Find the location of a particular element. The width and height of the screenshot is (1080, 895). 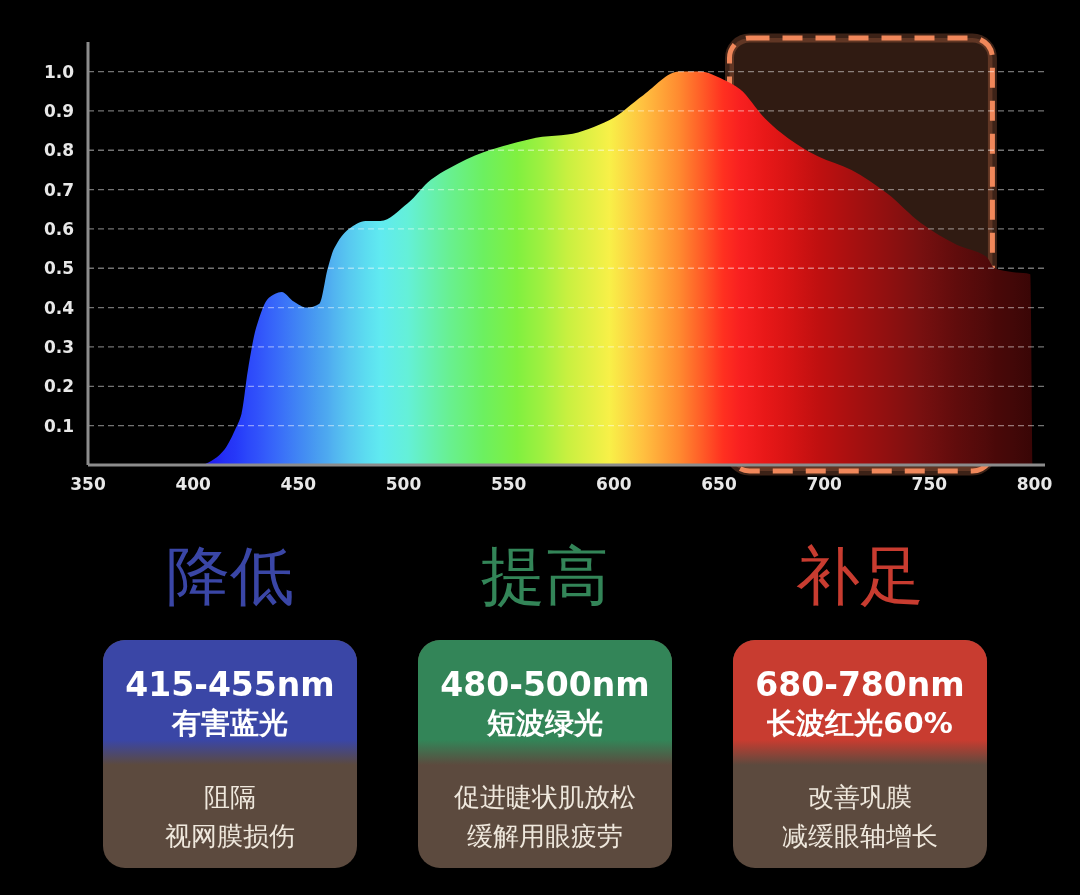

text: 视网膜损伤 is located at coordinates (230, 836).